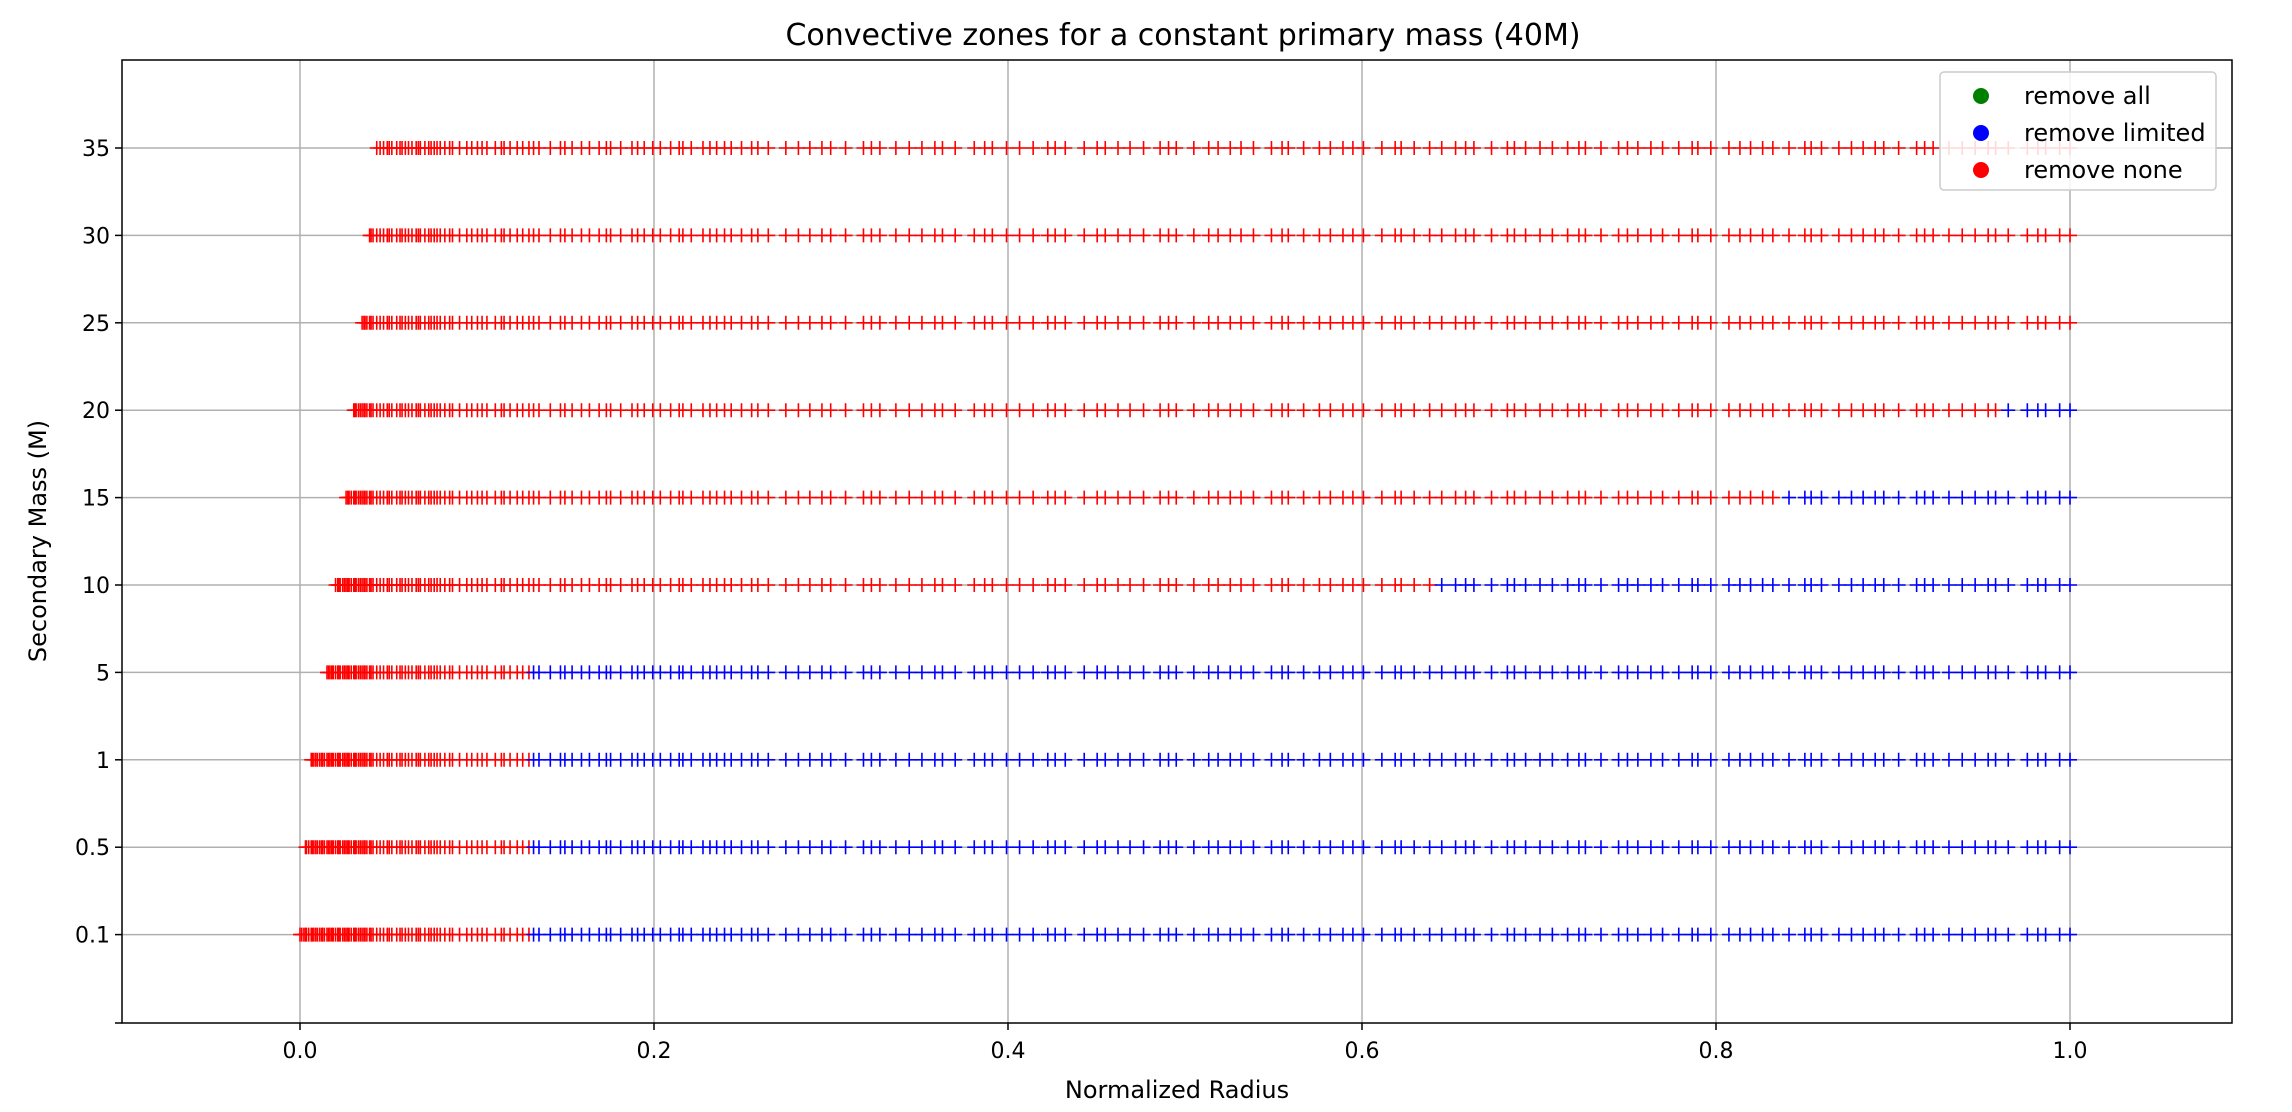 The height and width of the screenshot is (1112, 2292). What do you see at coordinates (96, 236) in the screenshot?
I see `y-tick-label: 30` at bounding box center [96, 236].